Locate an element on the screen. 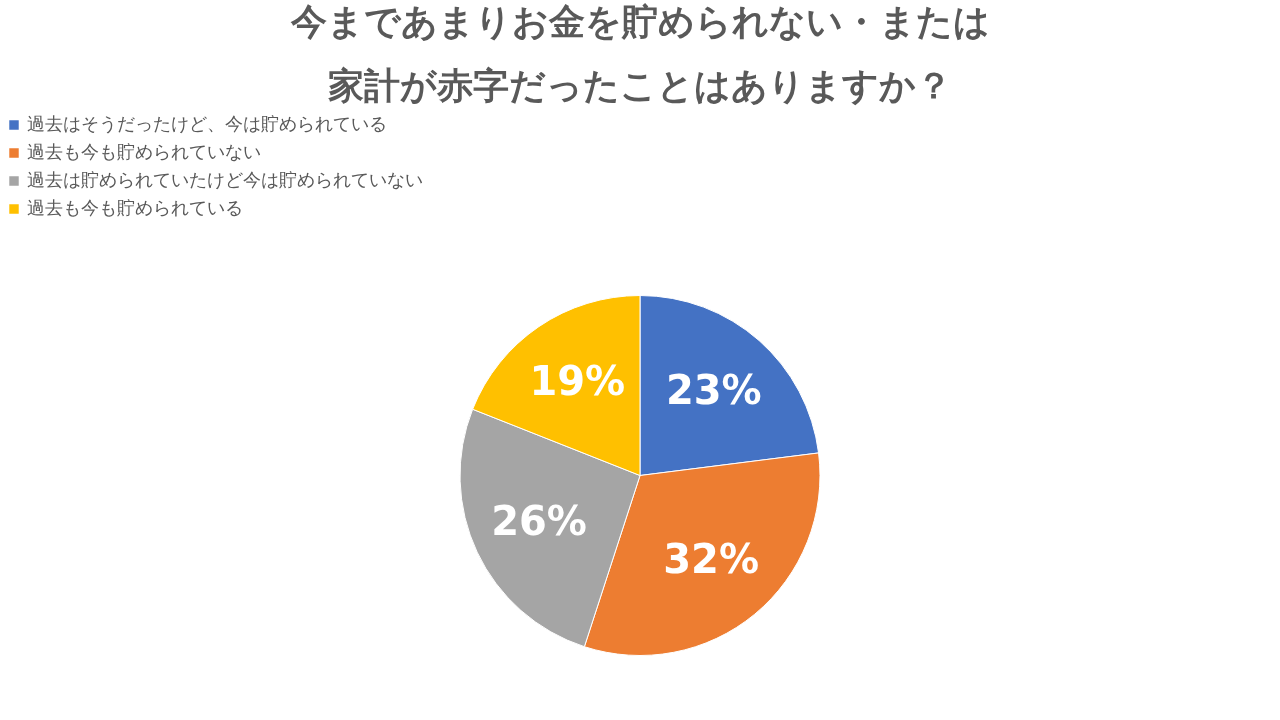 The image size is (1280, 720). data-label: 32% is located at coordinates (711, 559).